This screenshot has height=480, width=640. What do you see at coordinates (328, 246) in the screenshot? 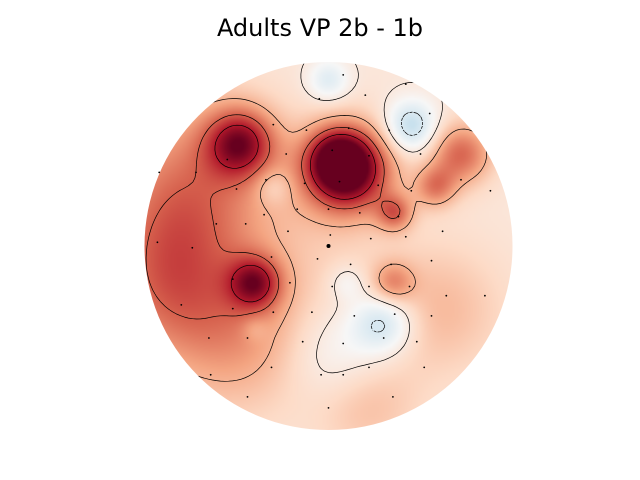
I see `reference-sensor-marker` at bounding box center [328, 246].